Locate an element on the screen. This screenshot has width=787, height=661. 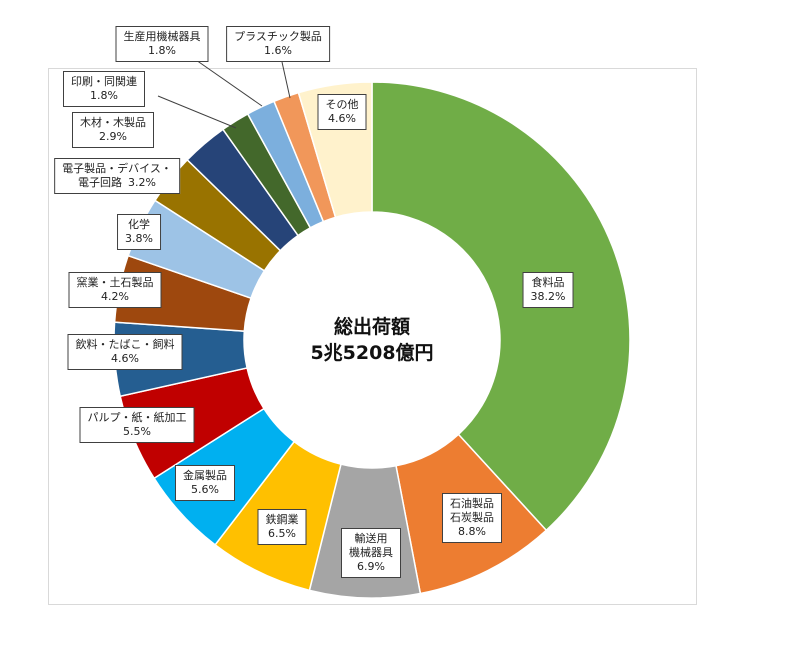
category-label: 化学 is located at coordinates (138, 224).